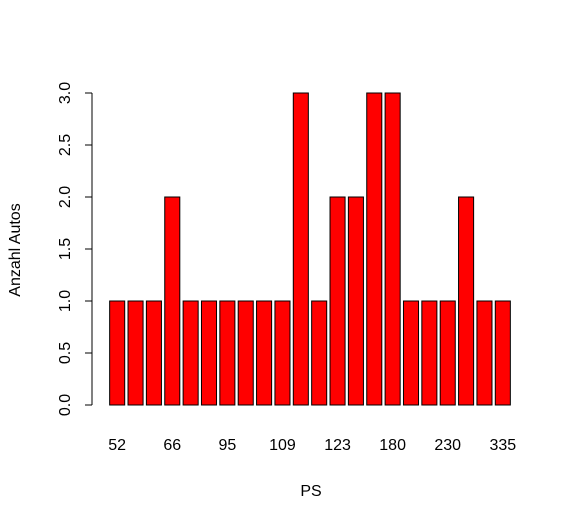 This screenshot has height=525, width=574. Describe the element at coordinates (447, 445) in the screenshot. I see `x-tick-label: 230` at that location.